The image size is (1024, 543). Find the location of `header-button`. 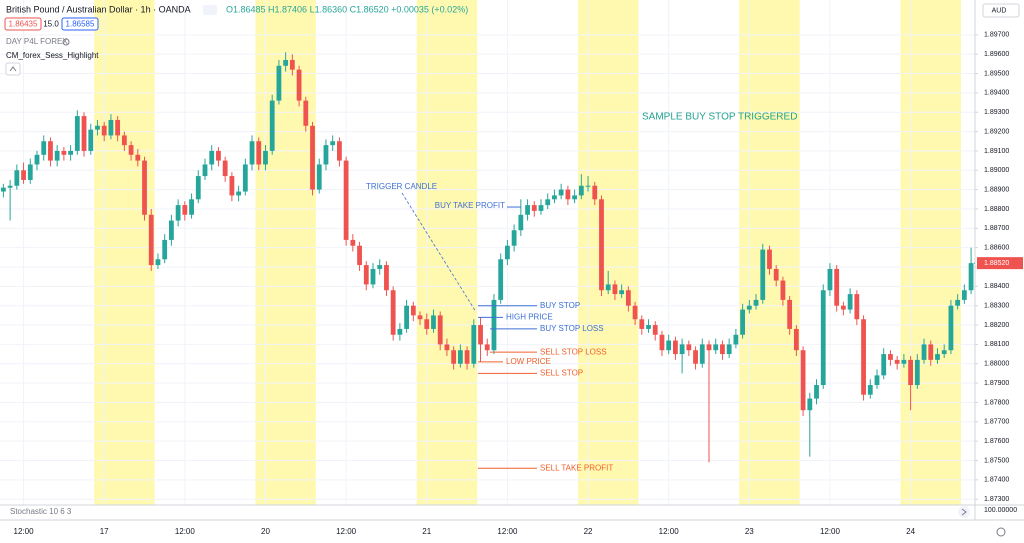

header-button is located at coordinates (210, 10).